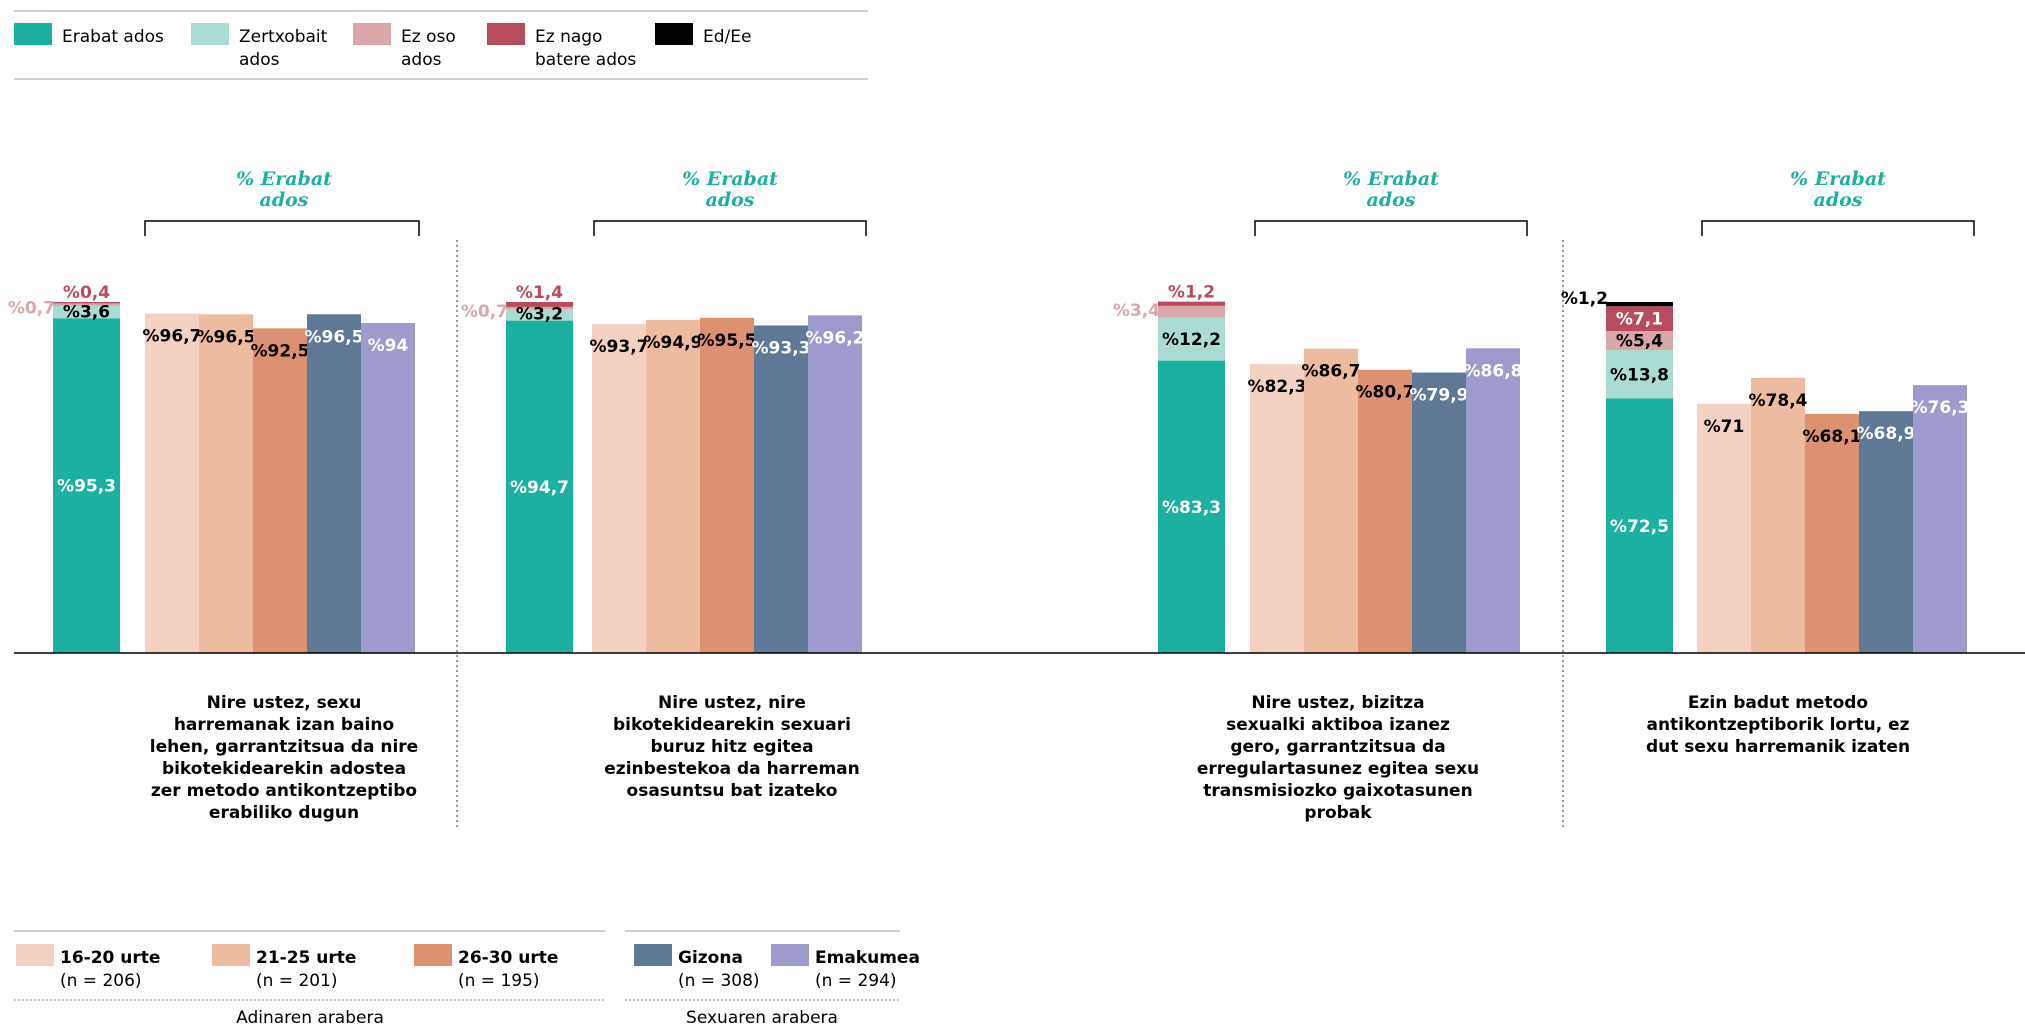 This screenshot has height=1025, width=2025. I want to click on question-text: sexualki aktiboa izanez, so click(1338, 725).